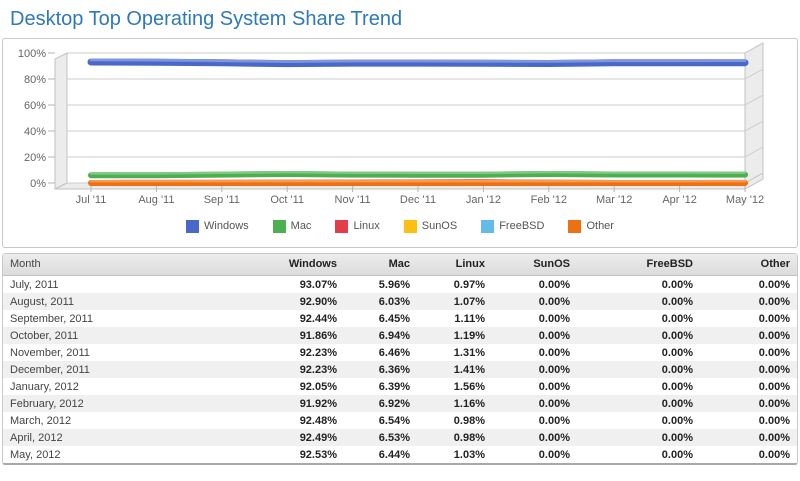 This screenshot has height=481, width=800. What do you see at coordinates (638, 265) in the screenshot?
I see `column-header-freebsd: FreeBSD` at bounding box center [638, 265].